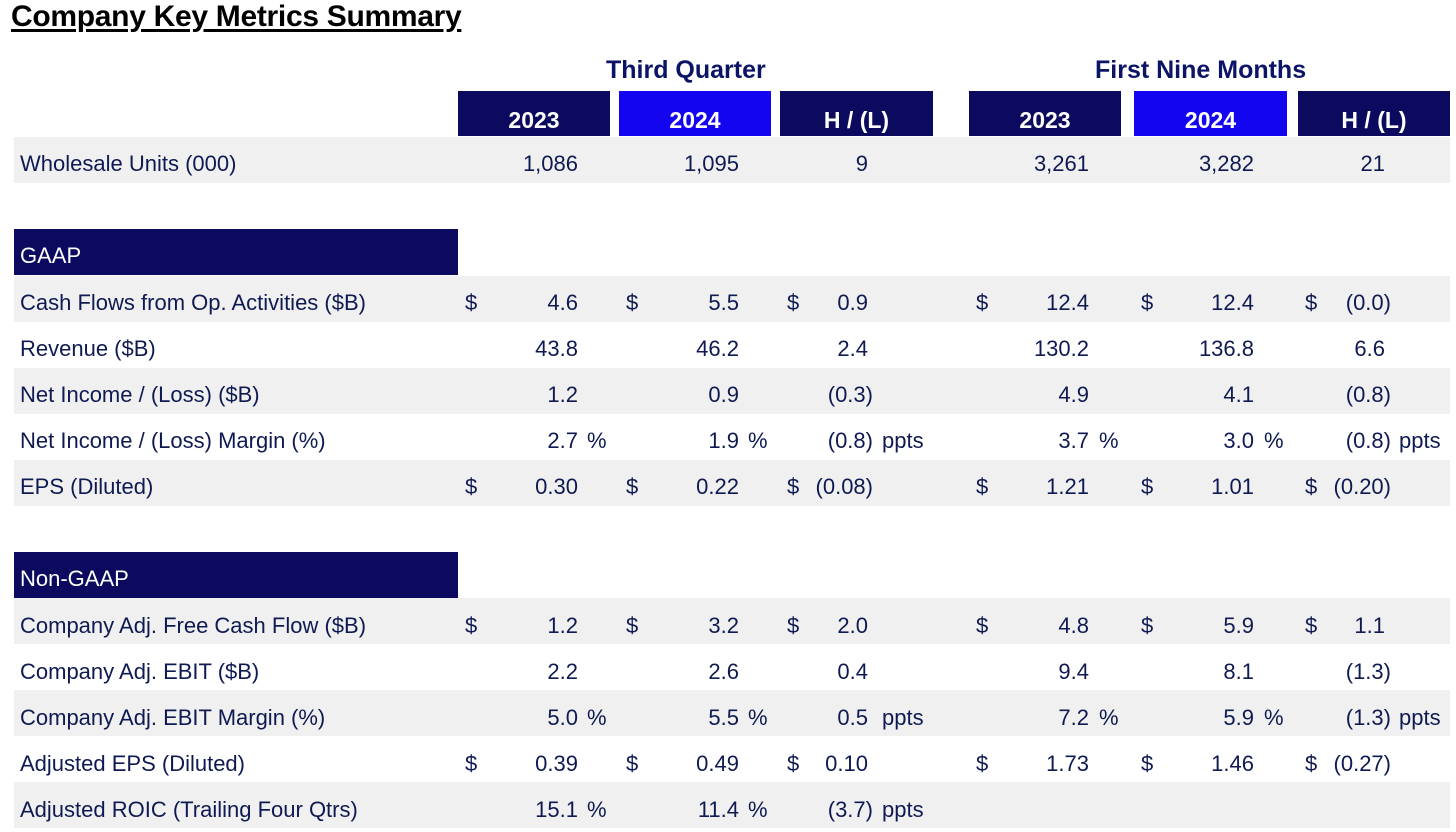  What do you see at coordinates (140, 394) in the screenshot?
I see `row-label: Net Income / (Loss) ($B)` at bounding box center [140, 394].